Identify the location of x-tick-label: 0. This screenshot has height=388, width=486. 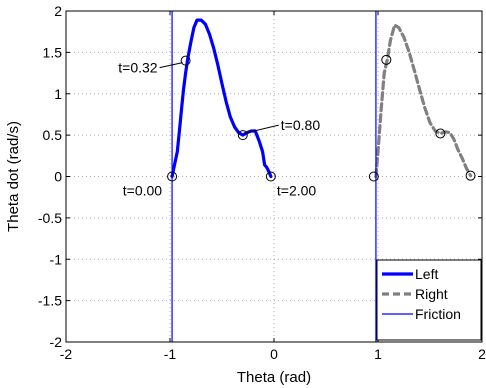
(274, 354).